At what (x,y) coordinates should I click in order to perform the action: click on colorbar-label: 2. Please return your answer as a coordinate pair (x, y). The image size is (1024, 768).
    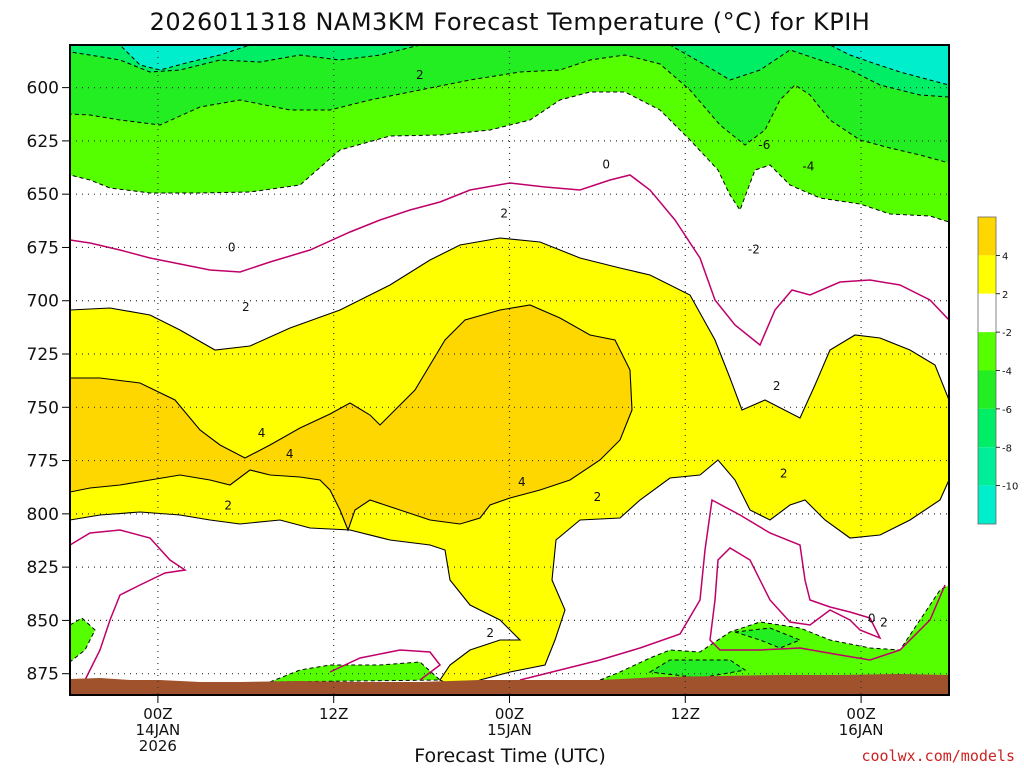
    Looking at the image, I should click on (1005, 295).